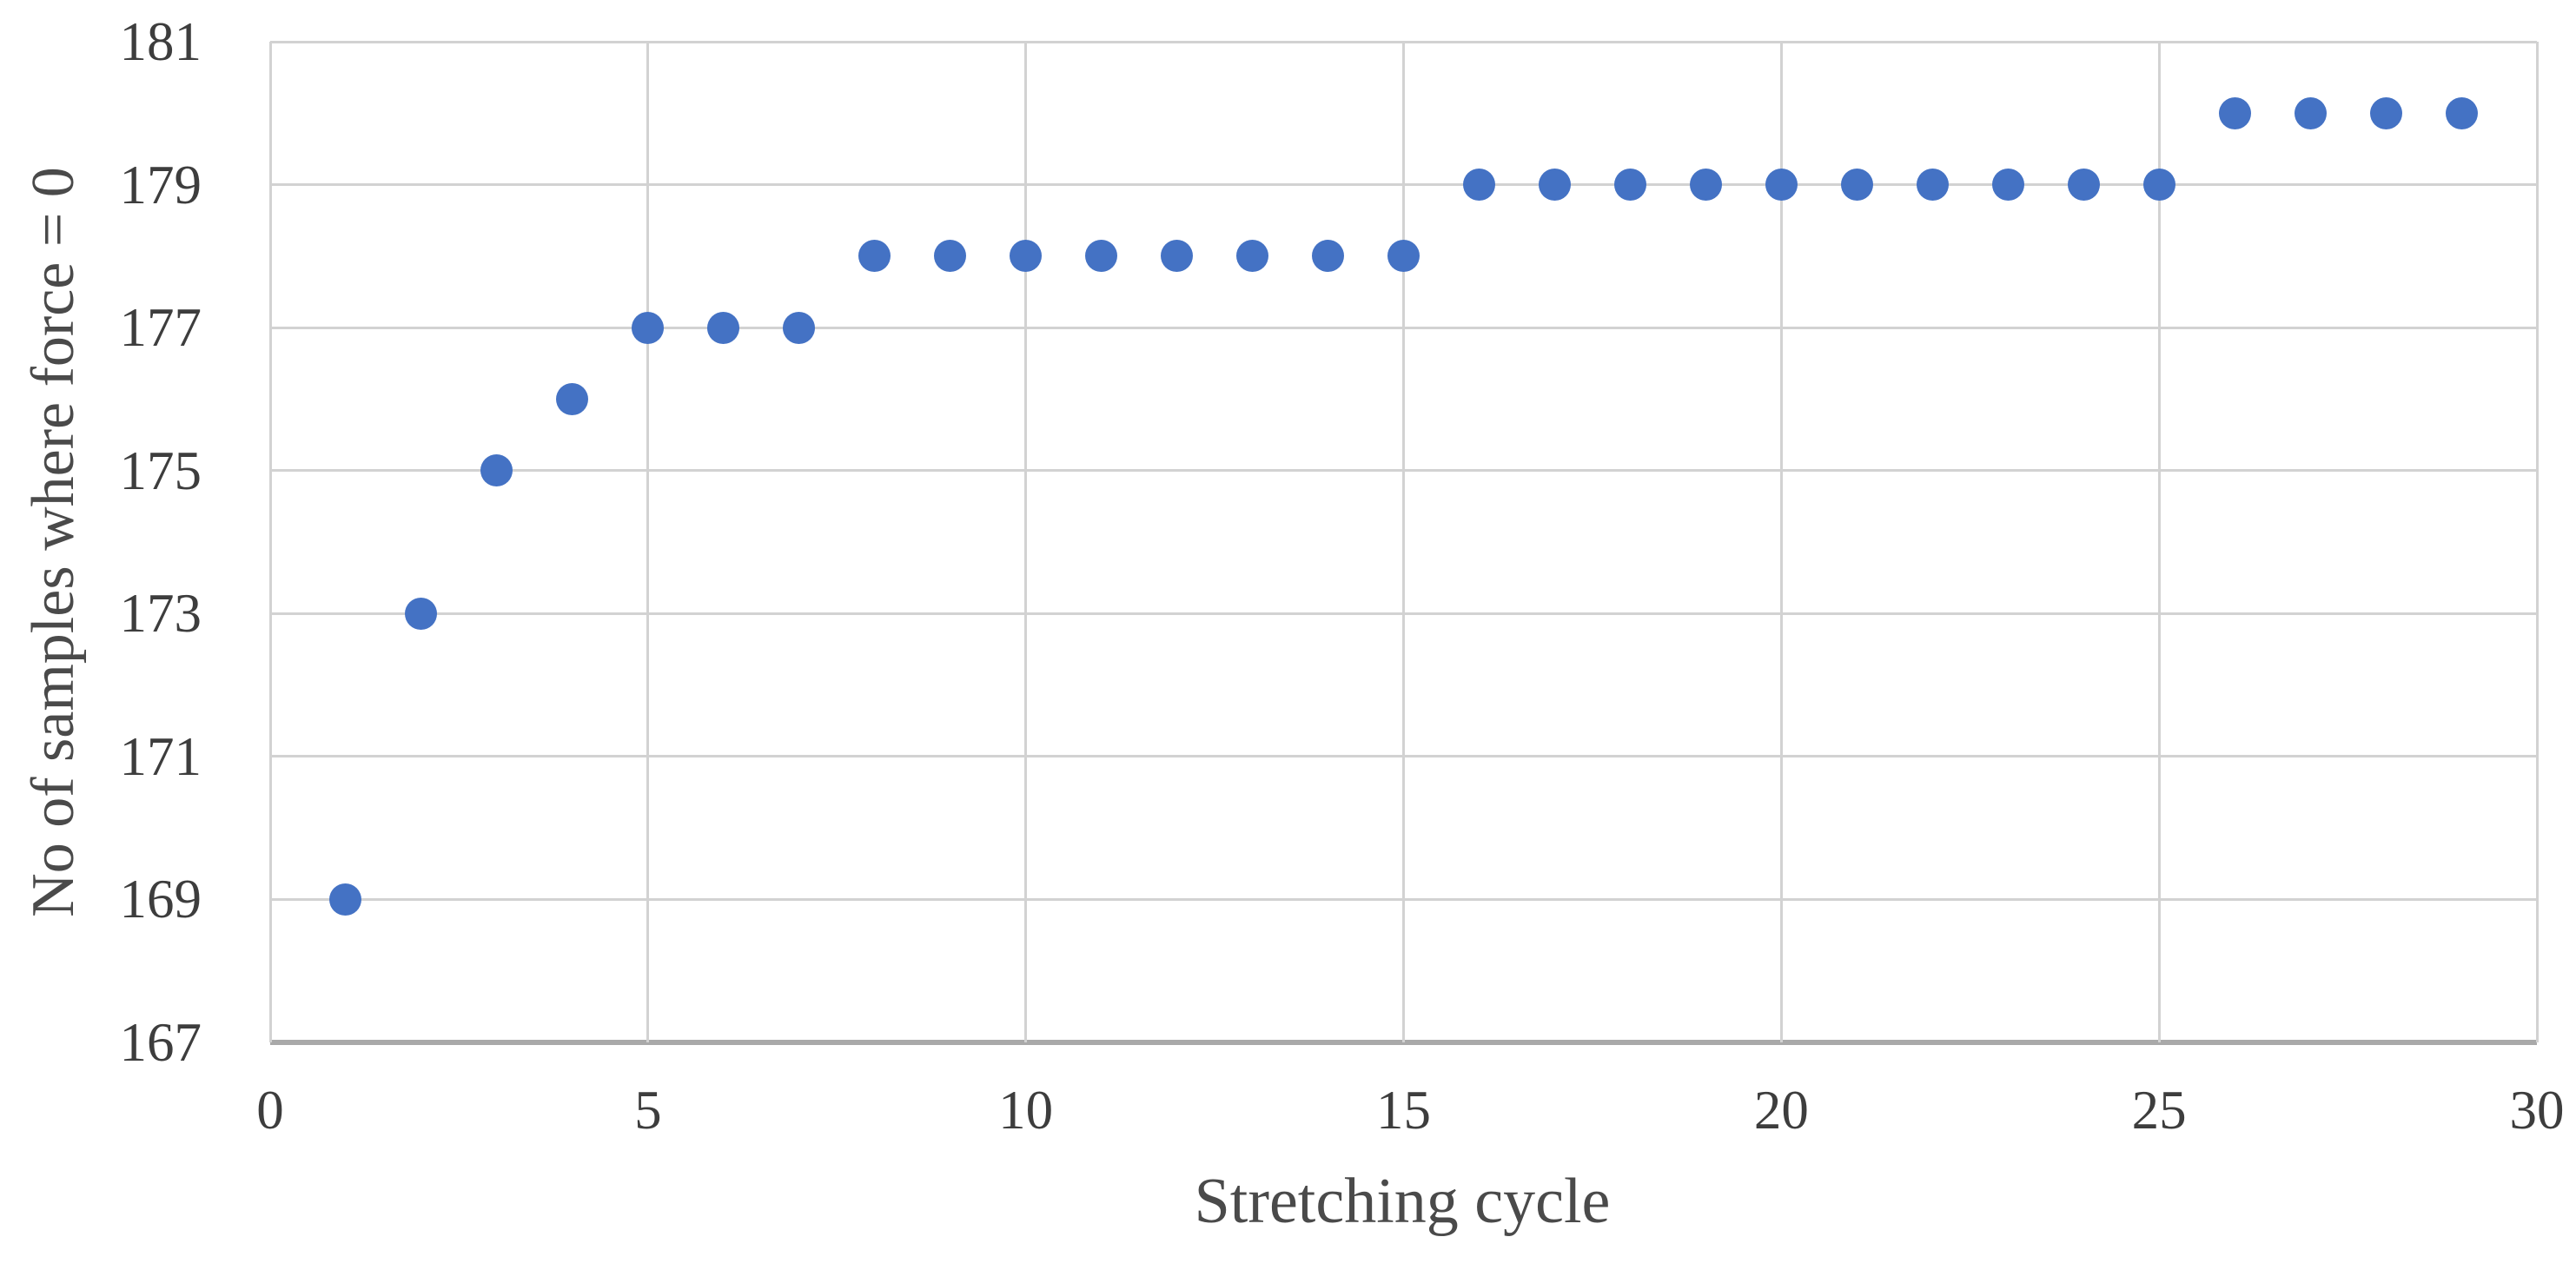 The width and height of the screenshot is (2576, 1270). What do you see at coordinates (1403, 1110) in the screenshot?
I see `x-tick-label: 15` at bounding box center [1403, 1110].